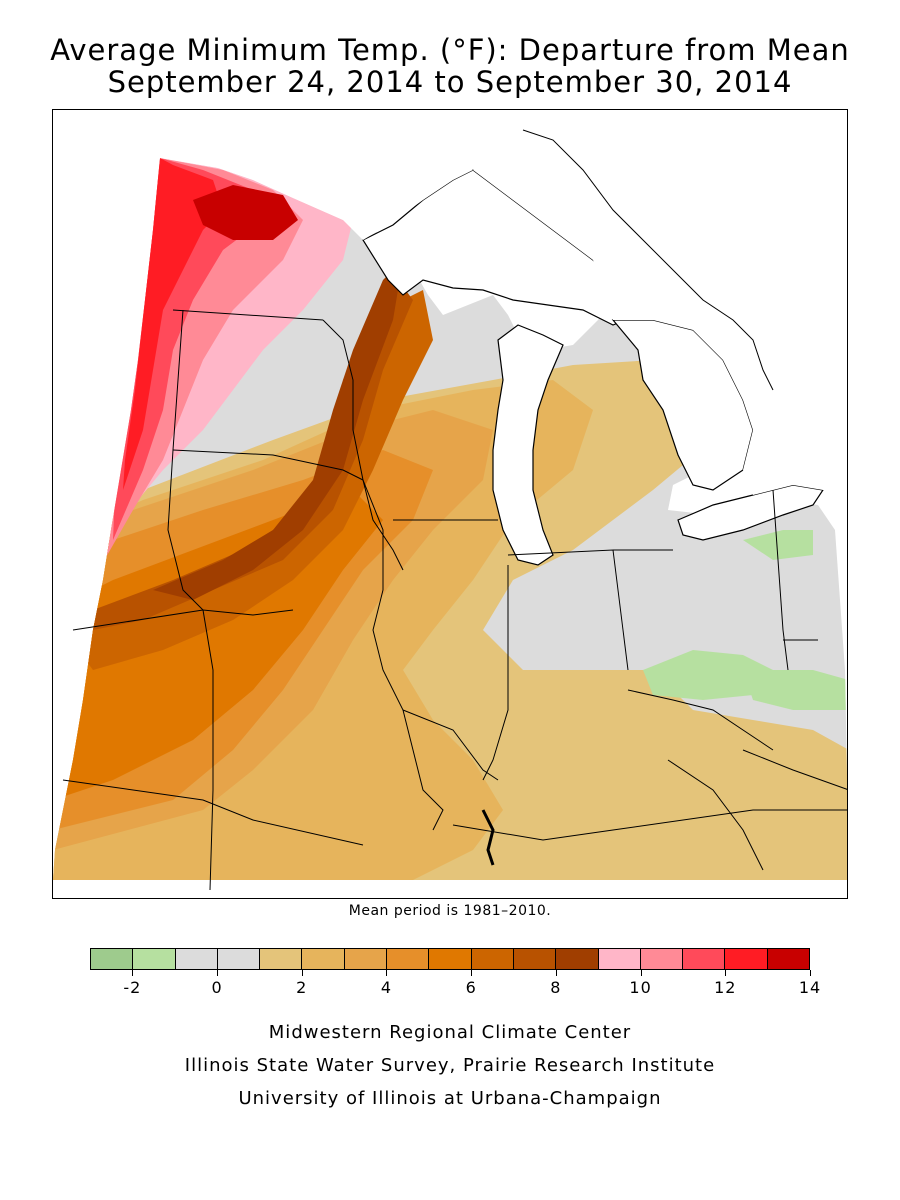 The image size is (900, 1200). I want to click on legend-tick-label: -2, so click(132, 987).